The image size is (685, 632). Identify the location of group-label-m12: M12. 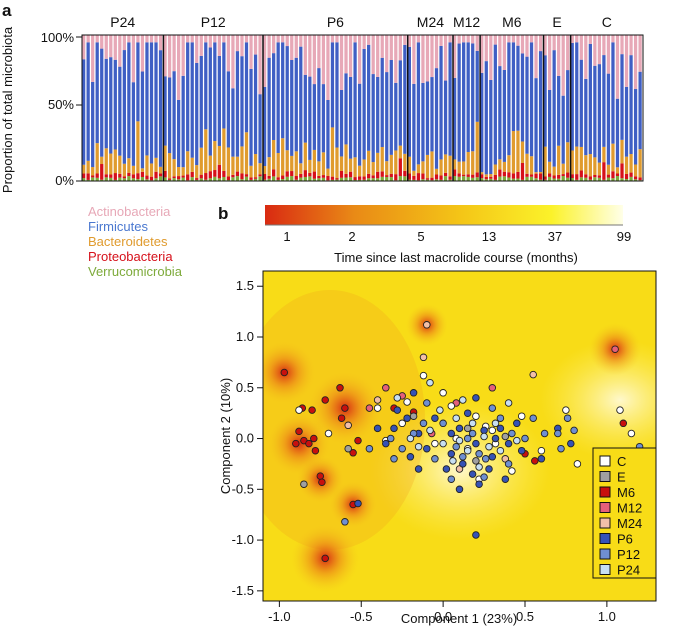
(466, 22).